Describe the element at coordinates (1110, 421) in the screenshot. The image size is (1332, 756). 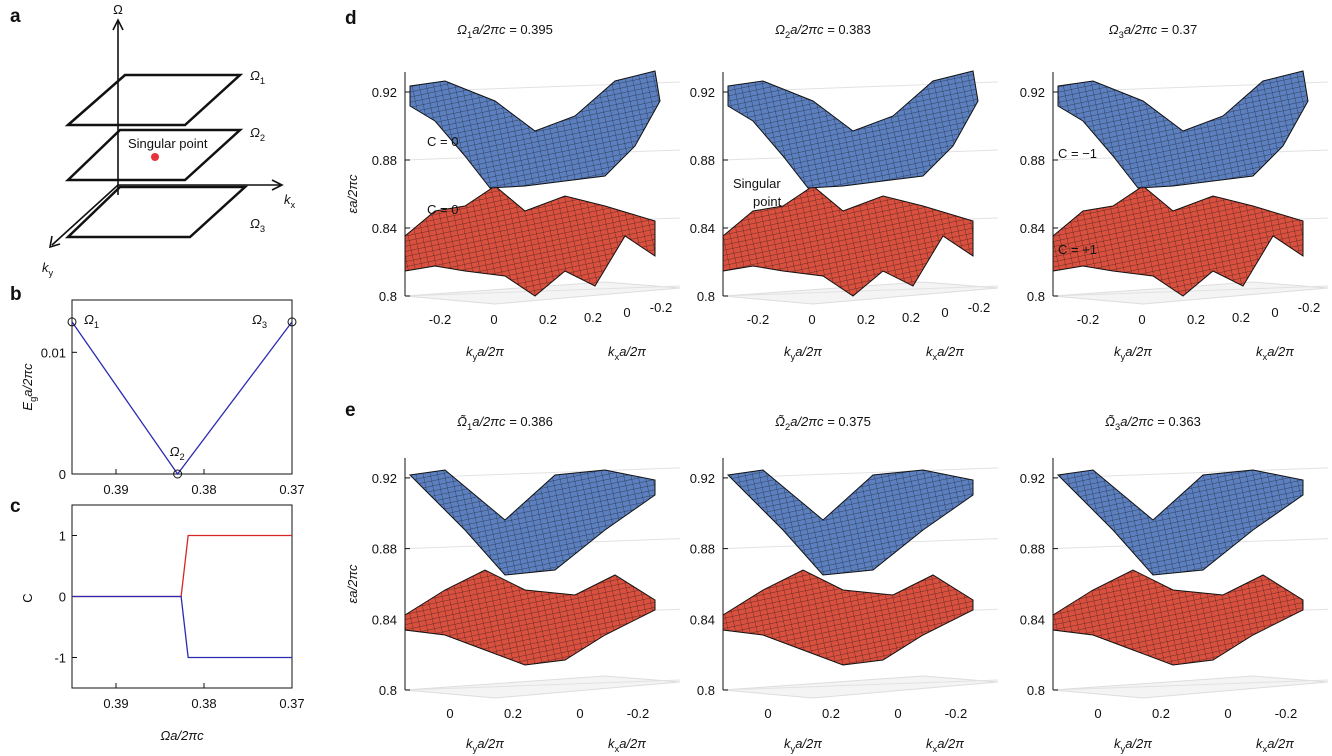
I see `panel-title-part: Ω̃` at that location.